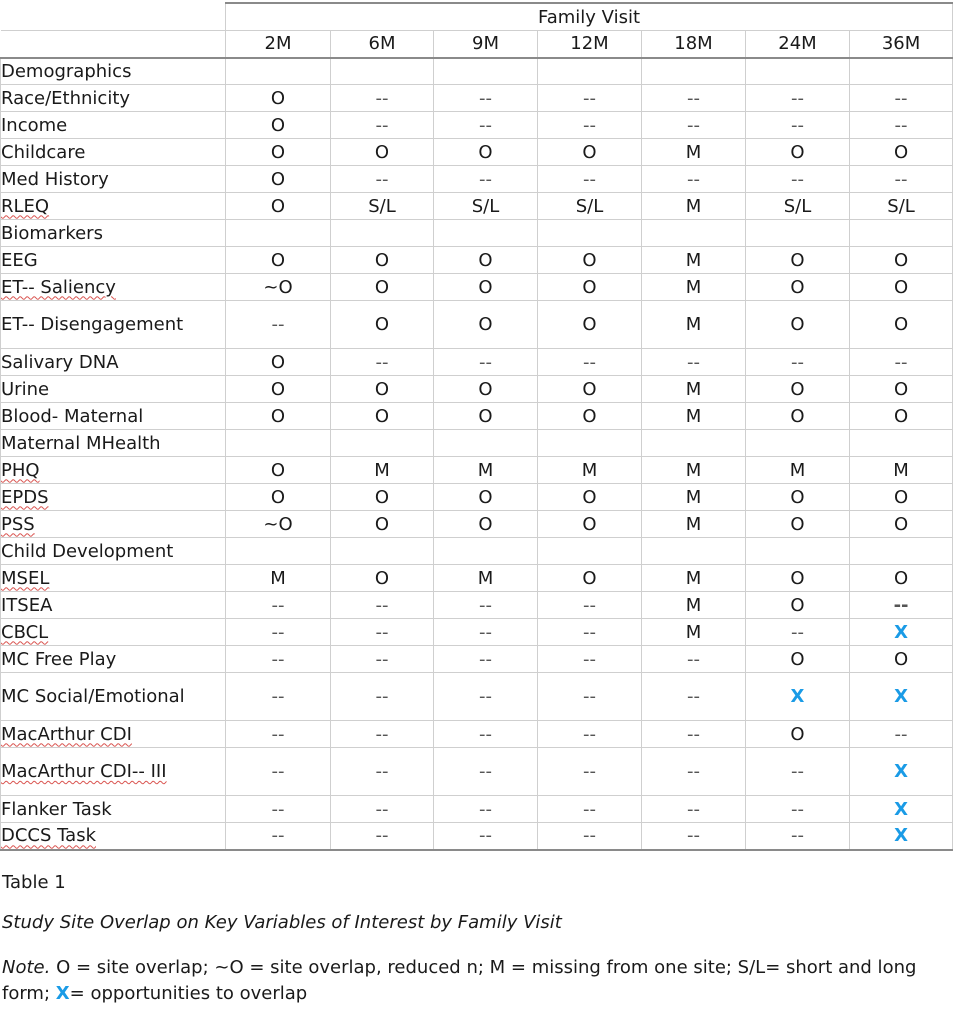  I want to click on table-row: EPDS O O O O M O O, so click(477, 497).